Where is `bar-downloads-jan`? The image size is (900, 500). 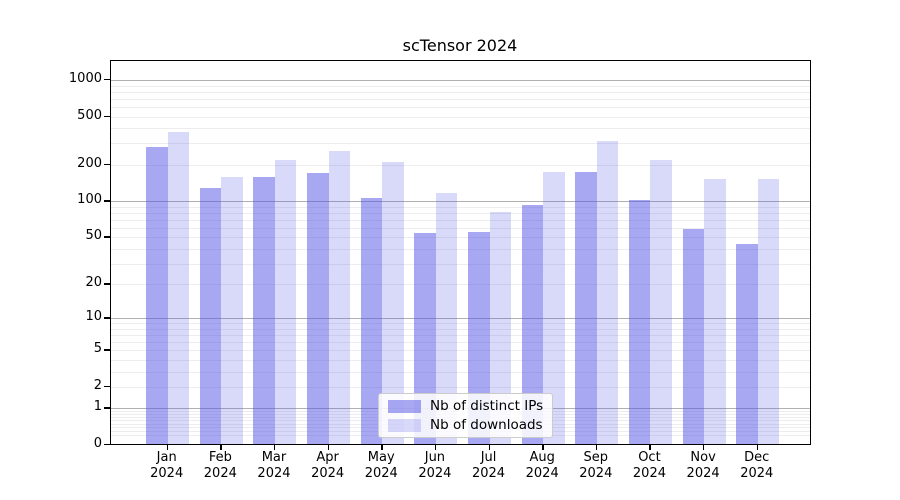
bar-downloads-jan is located at coordinates (178, 288).